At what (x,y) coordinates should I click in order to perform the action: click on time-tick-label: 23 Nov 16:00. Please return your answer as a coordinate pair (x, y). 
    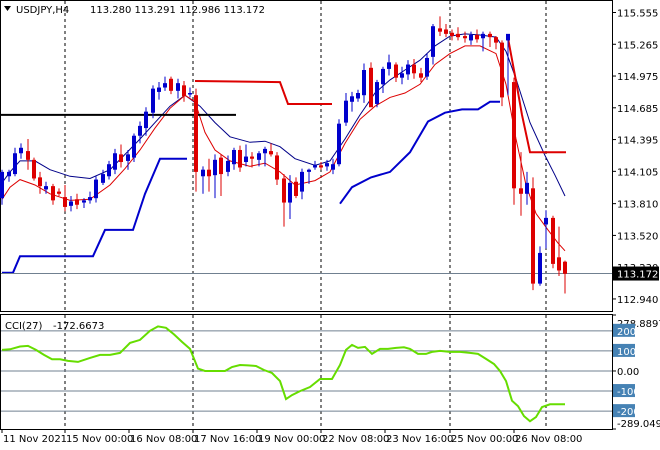
    Looking at the image, I should click on (419, 439).